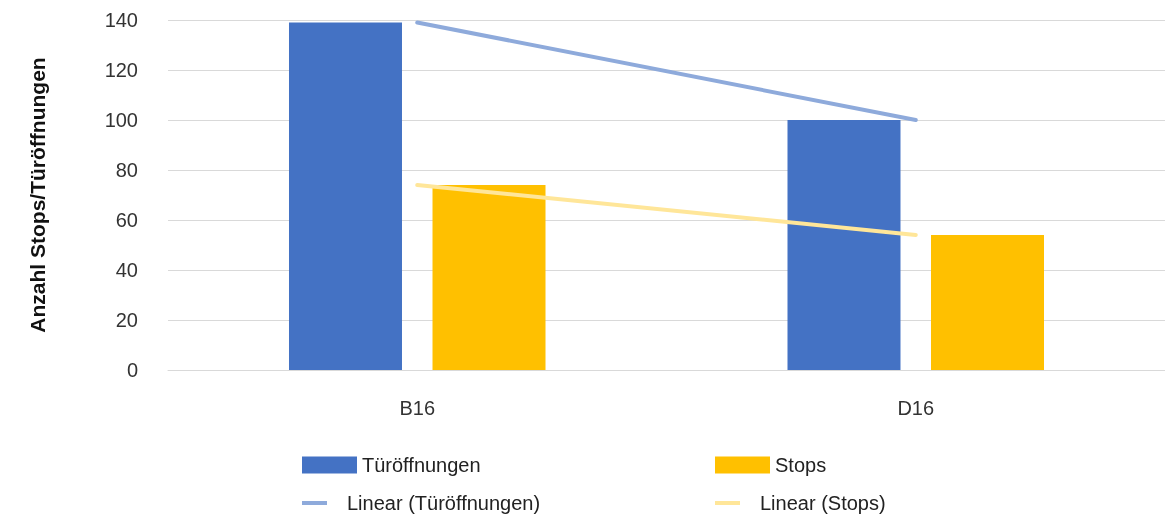 This screenshot has height=520, width=1165. I want to click on x-tick-label: B16, so click(417, 408).